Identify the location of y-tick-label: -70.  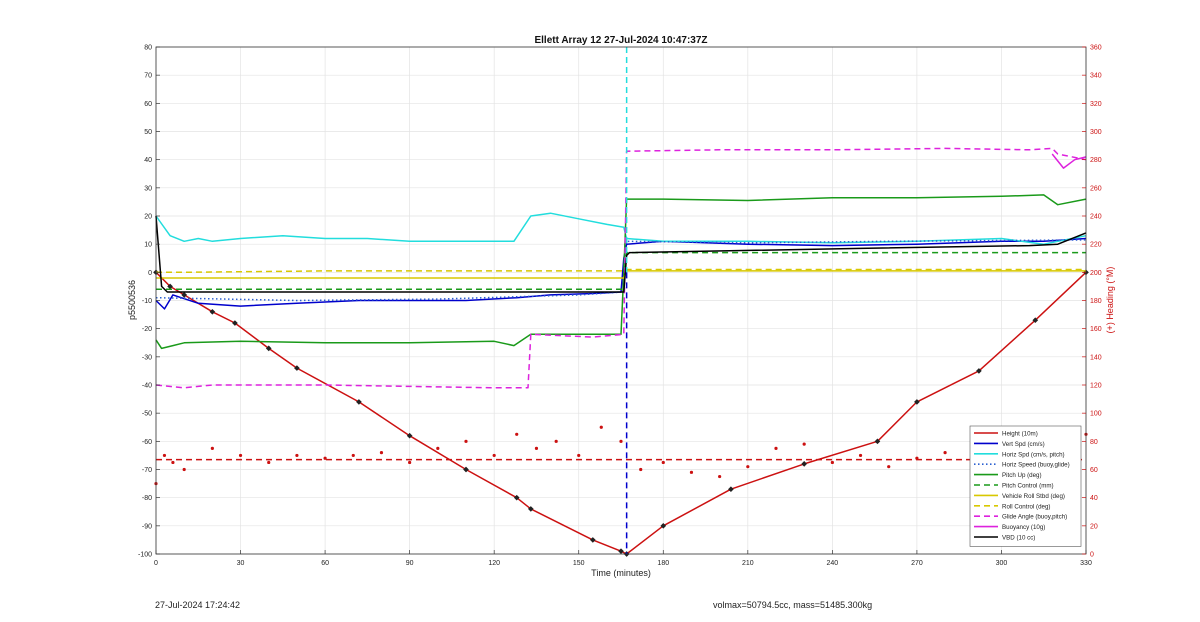
(147, 470).